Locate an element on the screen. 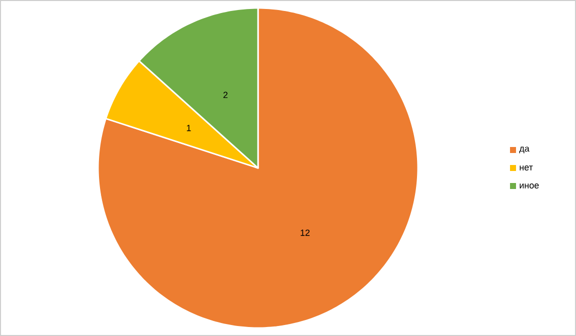 The height and width of the screenshot is (336, 576). legend-label: нет is located at coordinates (526, 168).